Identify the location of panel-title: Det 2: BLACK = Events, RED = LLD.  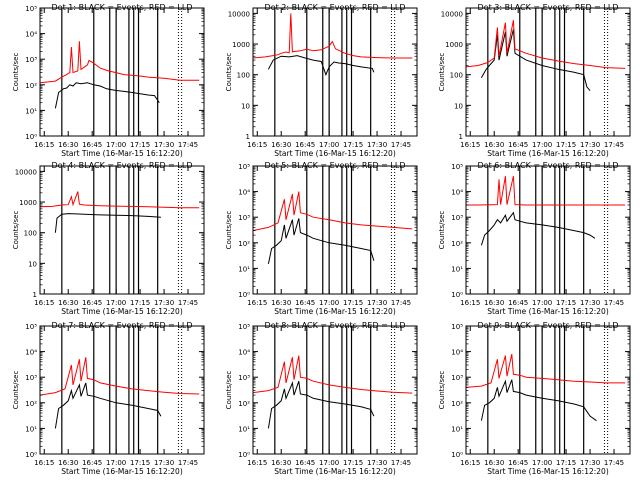
(335, 7).